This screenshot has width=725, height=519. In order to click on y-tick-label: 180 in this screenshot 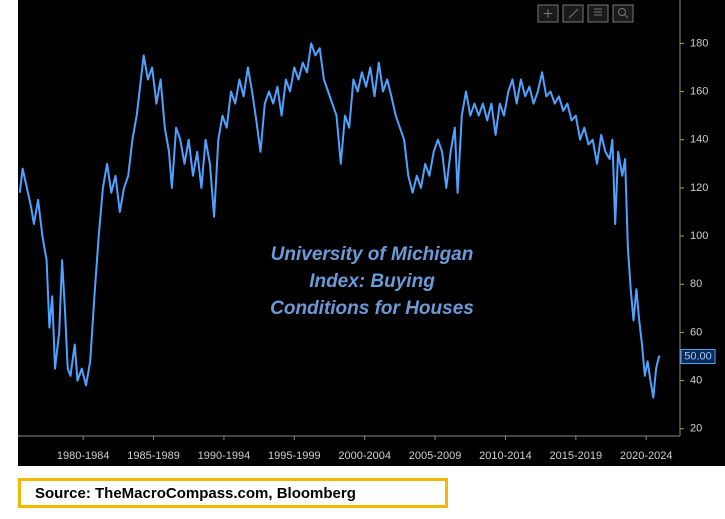, I will do `click(699, 43)`.